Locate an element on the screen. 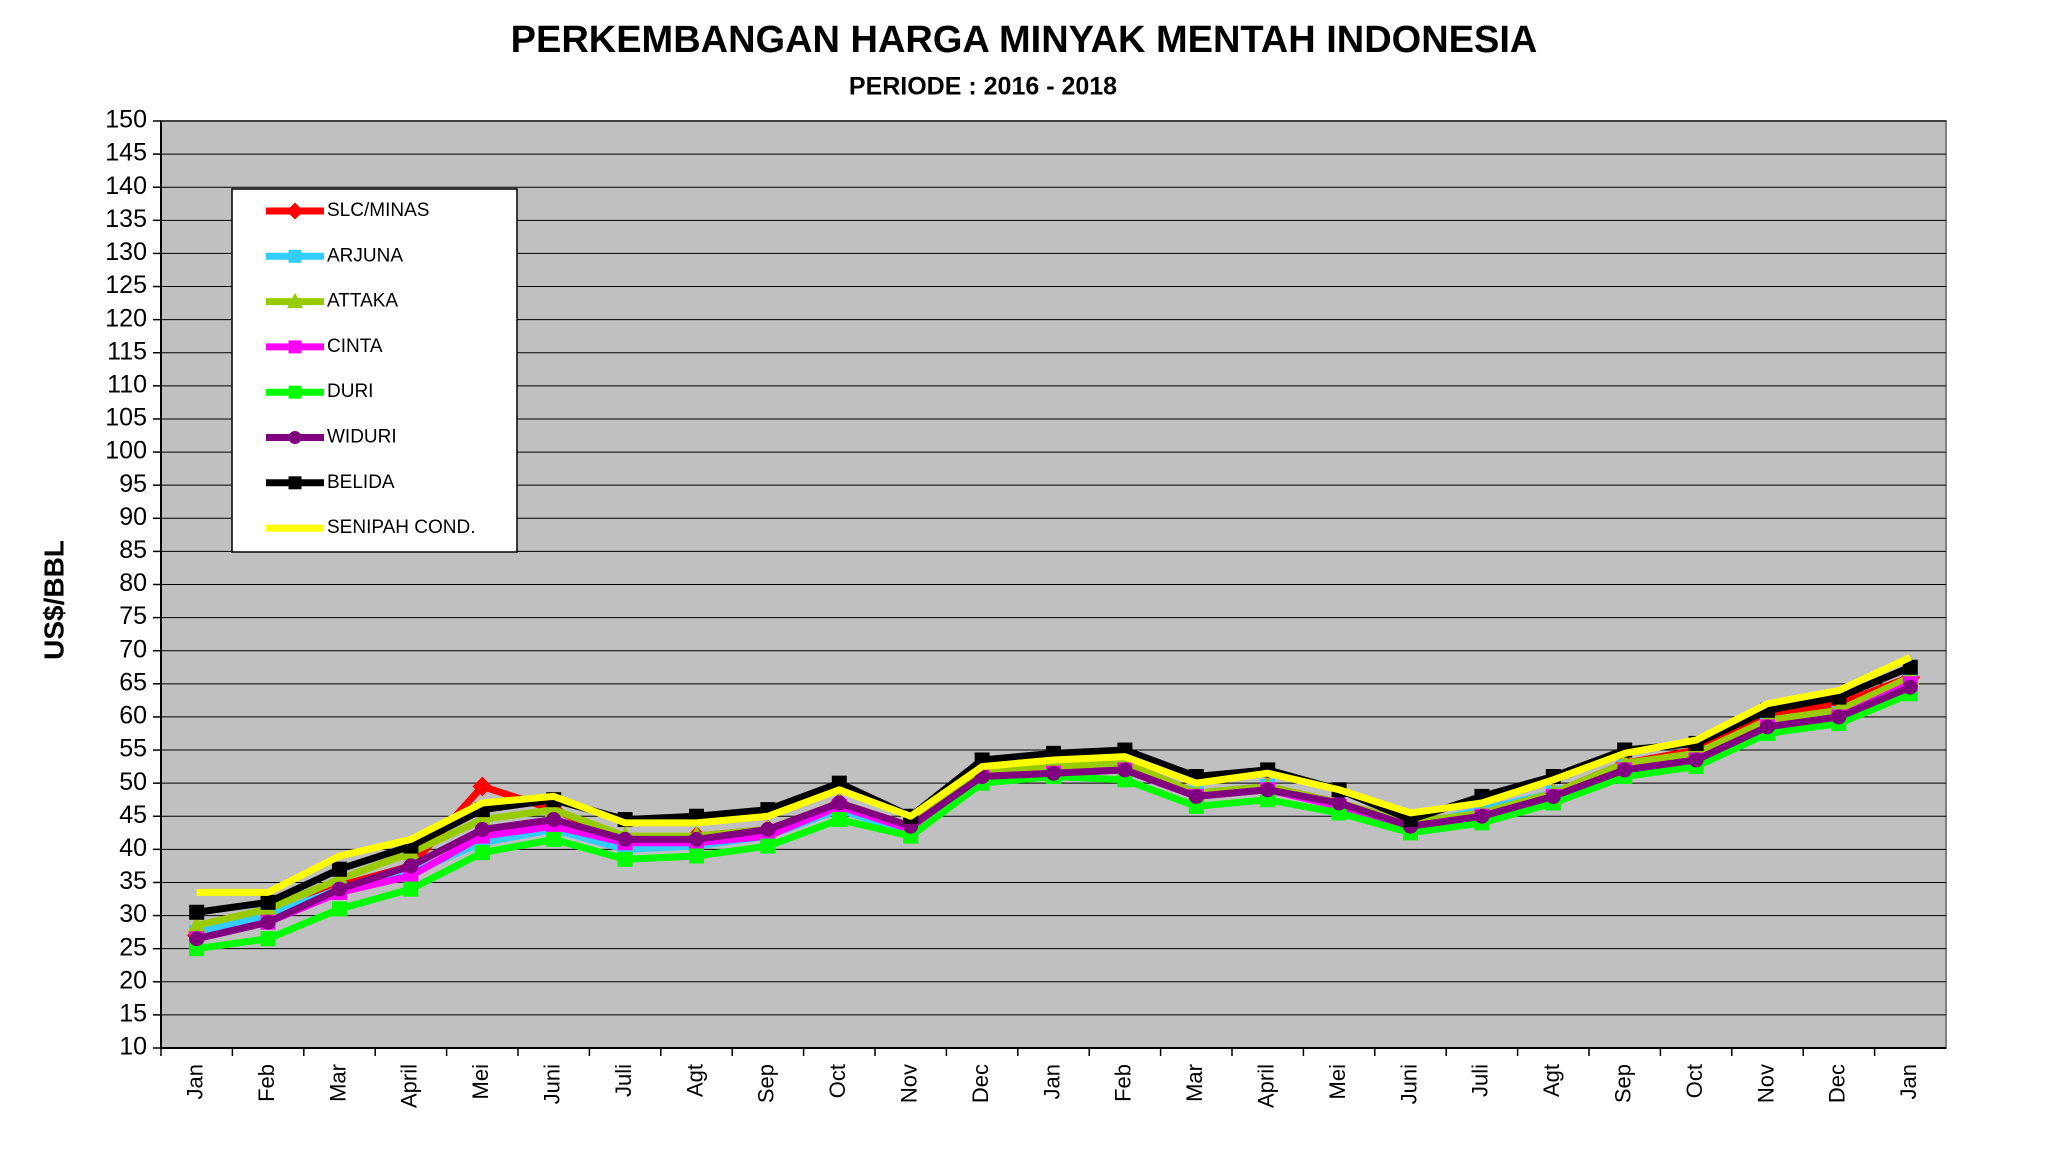  y-tick-label: 145 is located at coordinates (126, 153).